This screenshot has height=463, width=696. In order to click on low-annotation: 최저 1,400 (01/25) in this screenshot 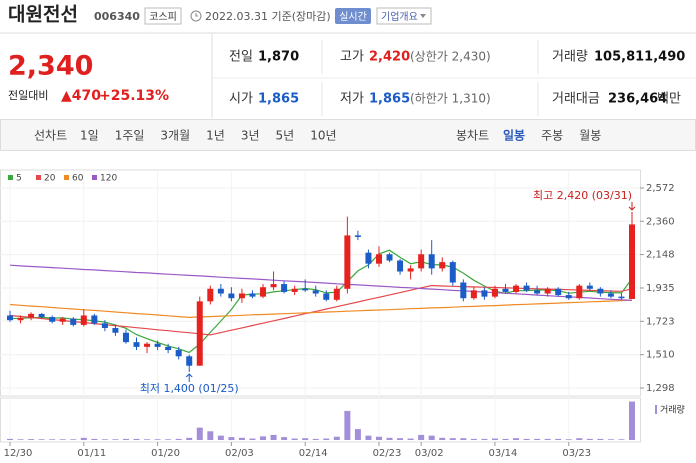, I will do `click(189, 388)`.